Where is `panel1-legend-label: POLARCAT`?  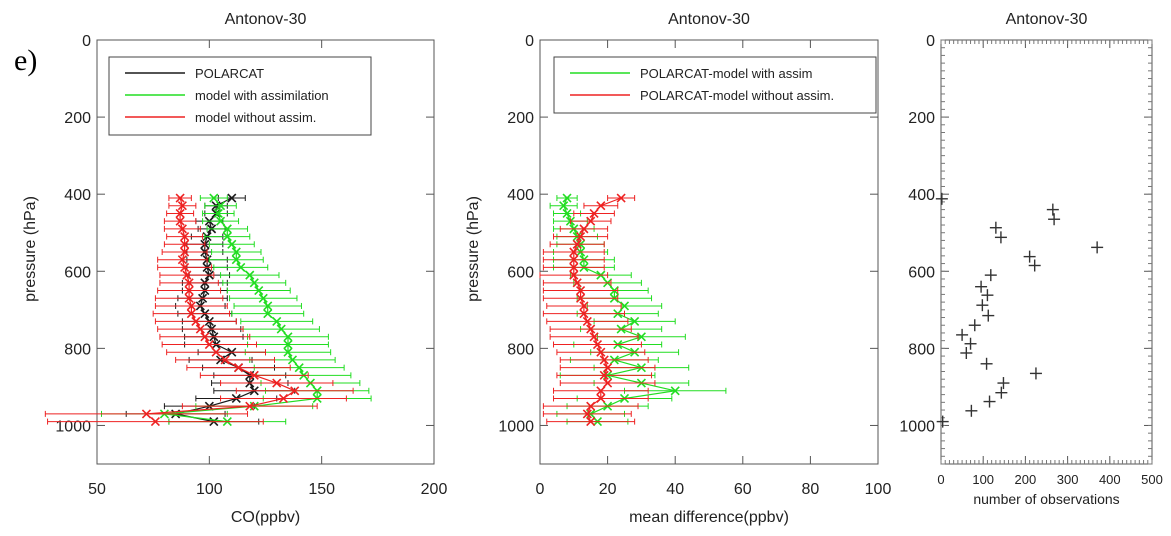
panel1-legend-label: POLARCAT is located at coordinates (229, 73).